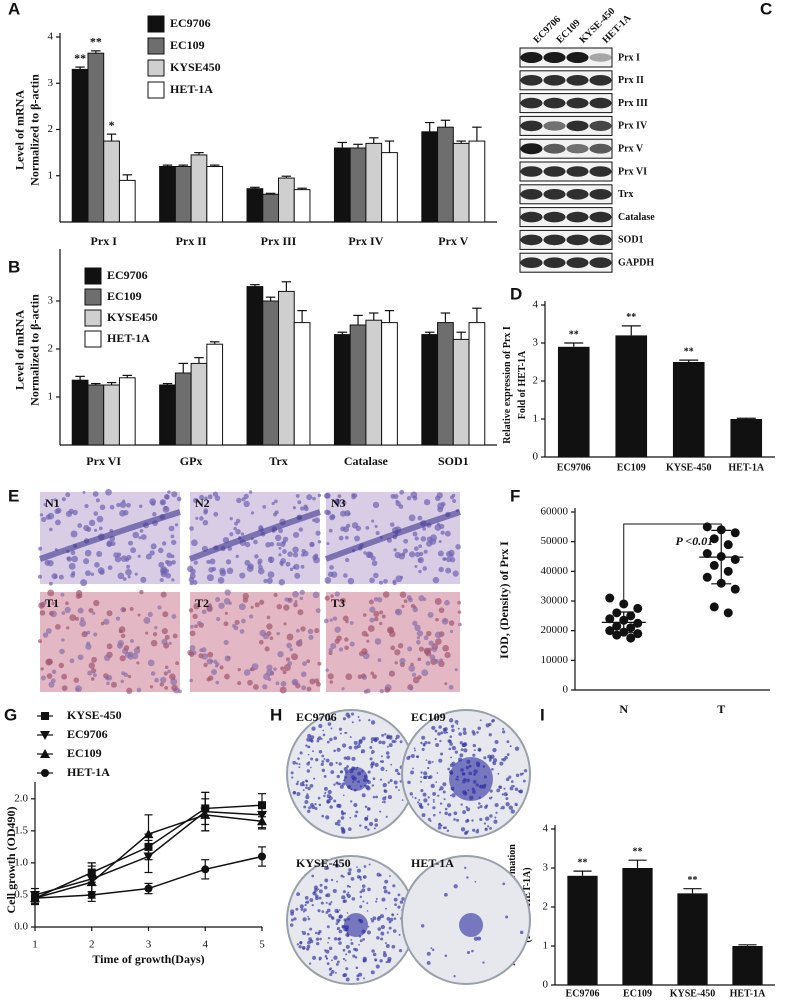 The image size is (787, 1002). What do you see at coordinates (577, 103) in the screenshot?
I see `blot-band` at bounding box center [577, 103].